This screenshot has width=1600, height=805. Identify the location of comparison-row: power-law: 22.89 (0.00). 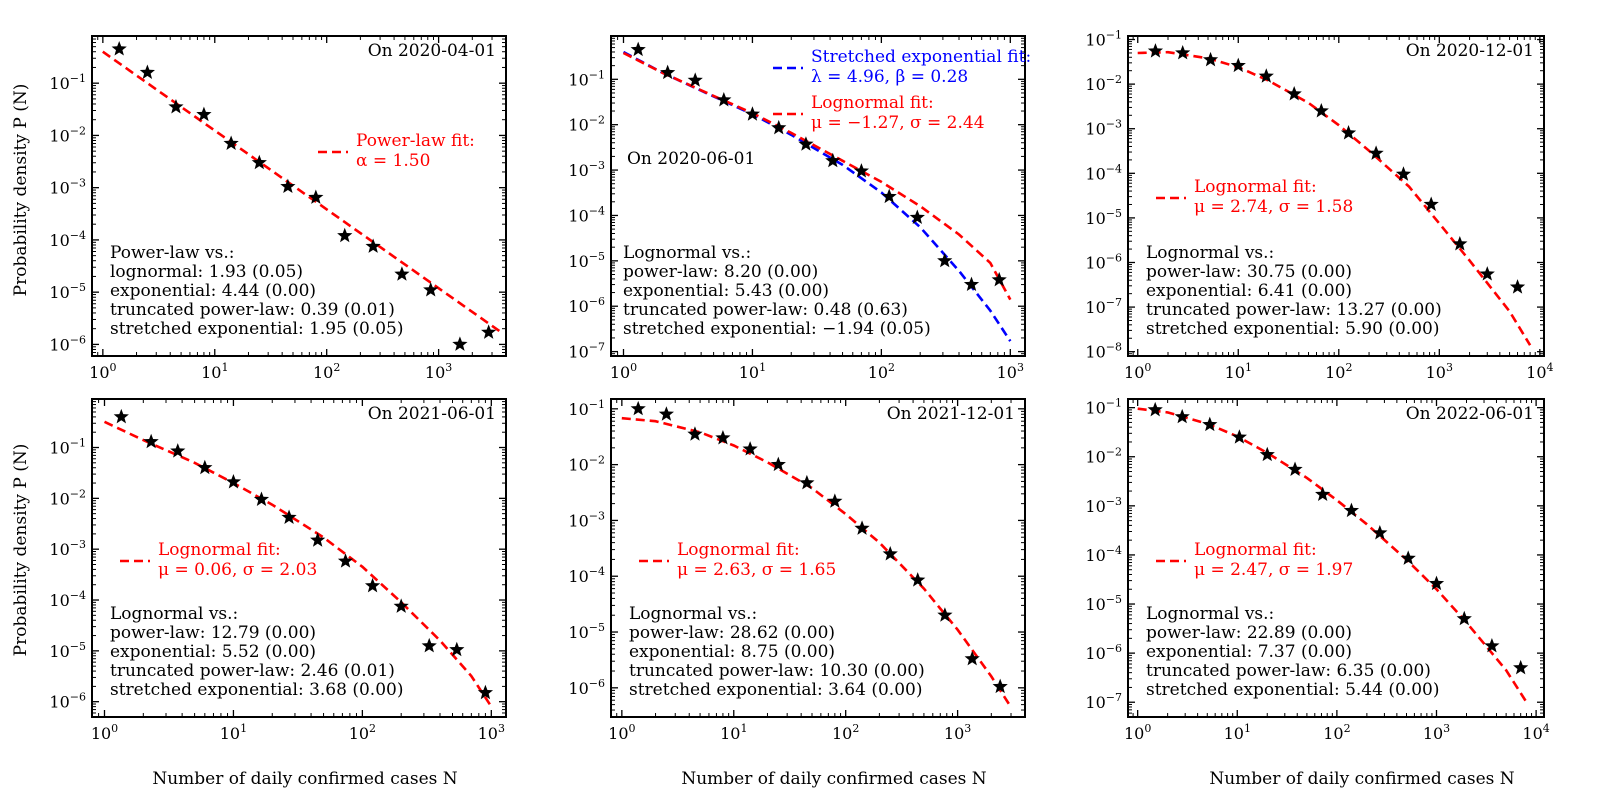
(1249, 633).